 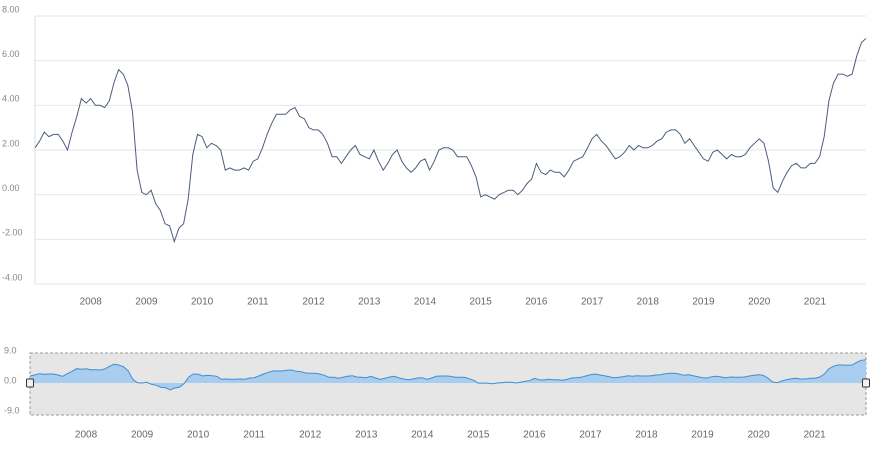 I want to click on x-tick-label: 2013, so click(x=369, y=302).